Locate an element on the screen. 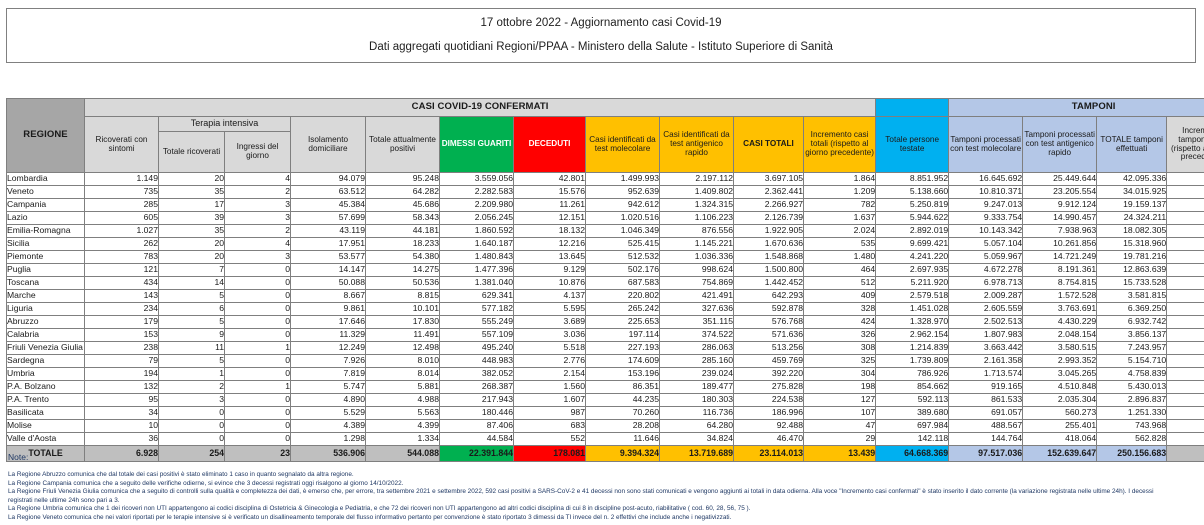 The width and height of the screenshot is (1204, 525). data-cell: 552 is located at coordinates (549, 439).